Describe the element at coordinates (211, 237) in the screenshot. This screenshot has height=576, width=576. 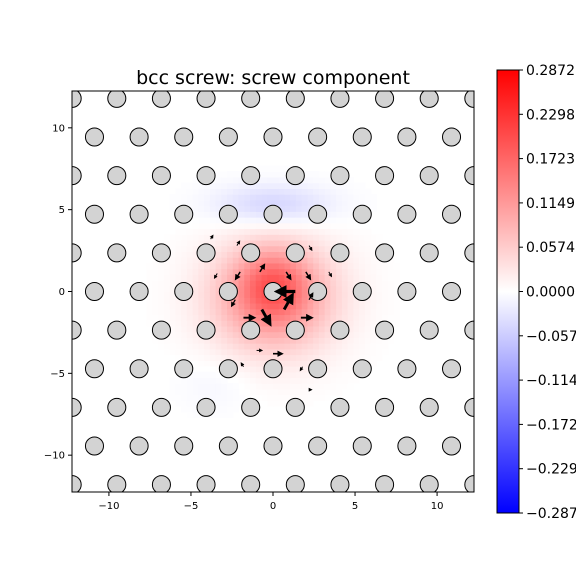
I see `displacement-arrow` at that location.